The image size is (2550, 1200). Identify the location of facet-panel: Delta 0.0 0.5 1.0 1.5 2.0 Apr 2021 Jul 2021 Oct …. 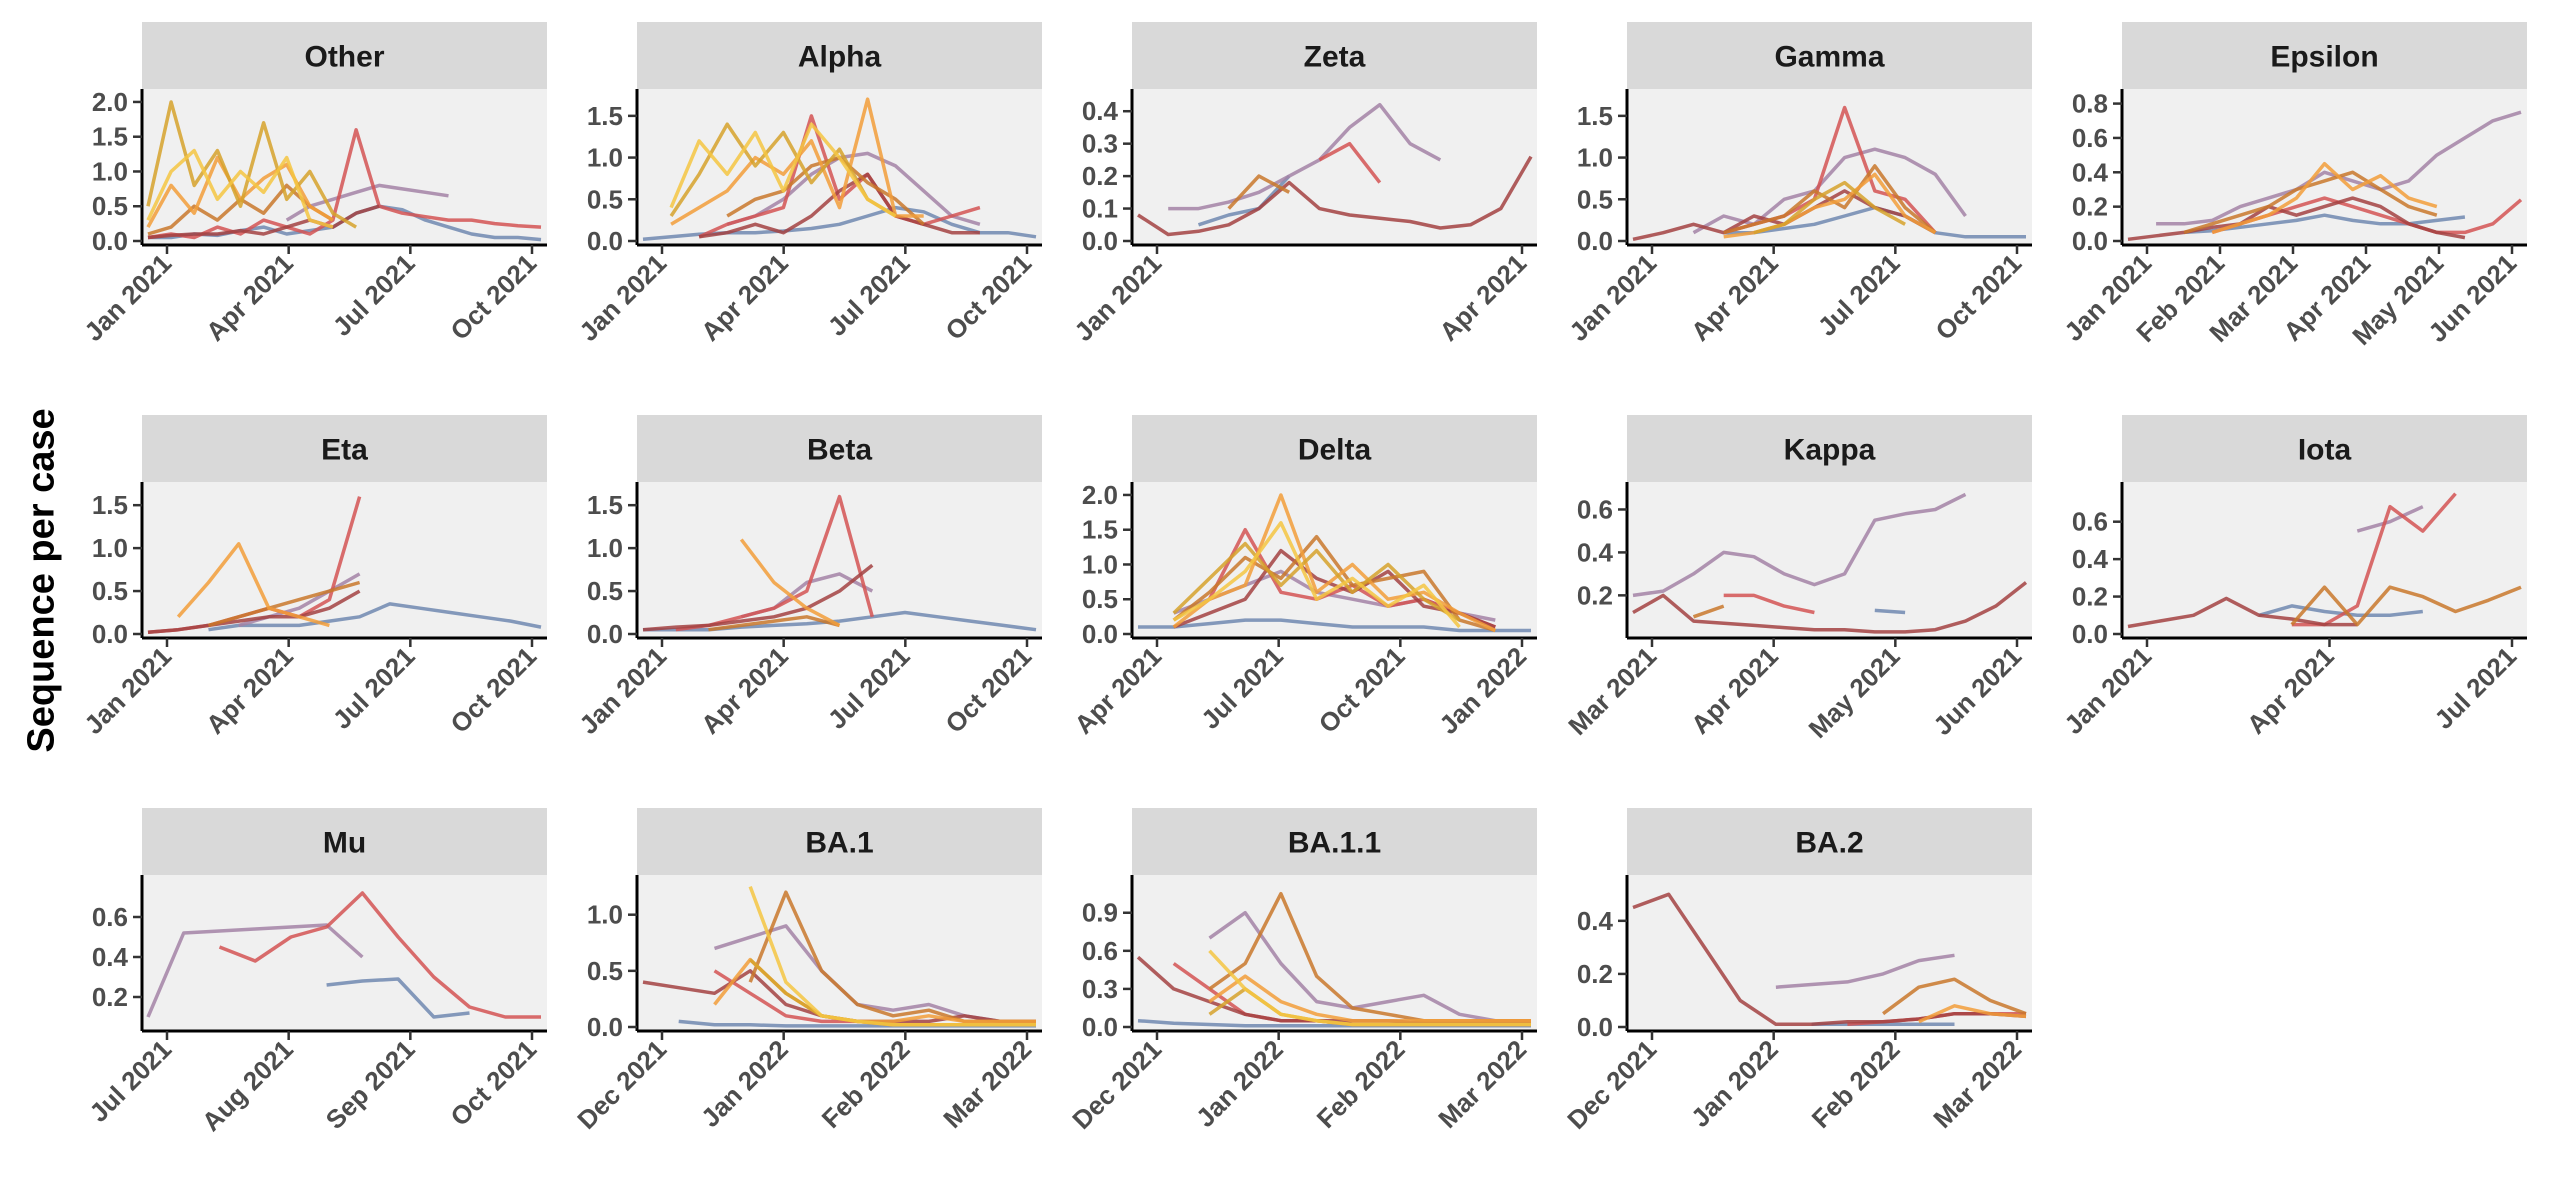
(1302, 577).